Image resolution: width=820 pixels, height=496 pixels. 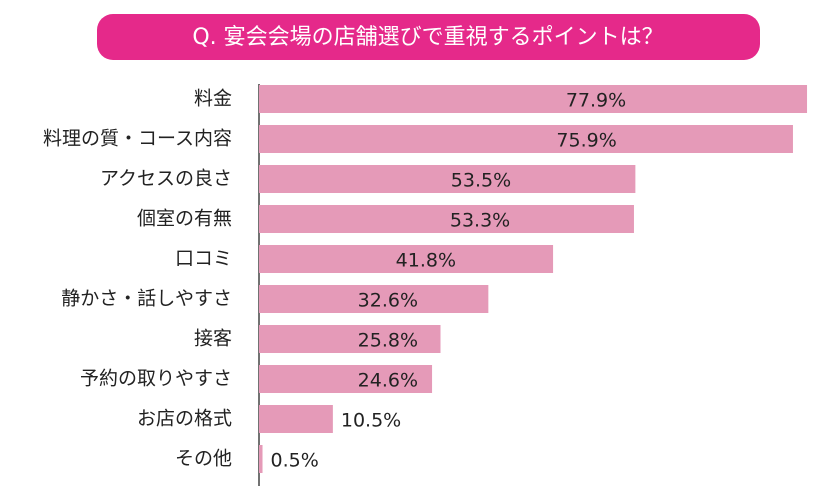 What do you see at coordinates (596, 101) in the screenshot?
I see `value-label: 77.9%` at bounding box center [596, 101].